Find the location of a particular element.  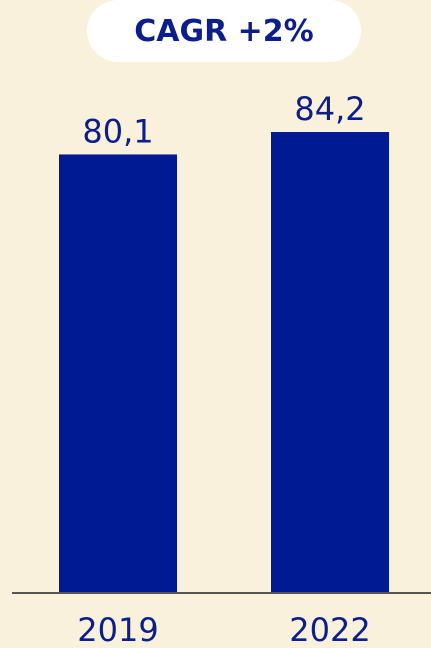

value-label-2022: 84,2 is located at coordinates (329, 109).